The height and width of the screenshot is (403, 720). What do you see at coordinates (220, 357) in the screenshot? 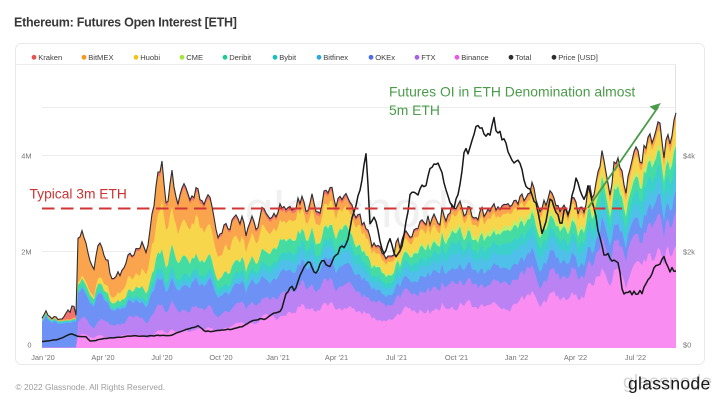
I see `svg-text: Oct '20` at bounding box center [220, 357].